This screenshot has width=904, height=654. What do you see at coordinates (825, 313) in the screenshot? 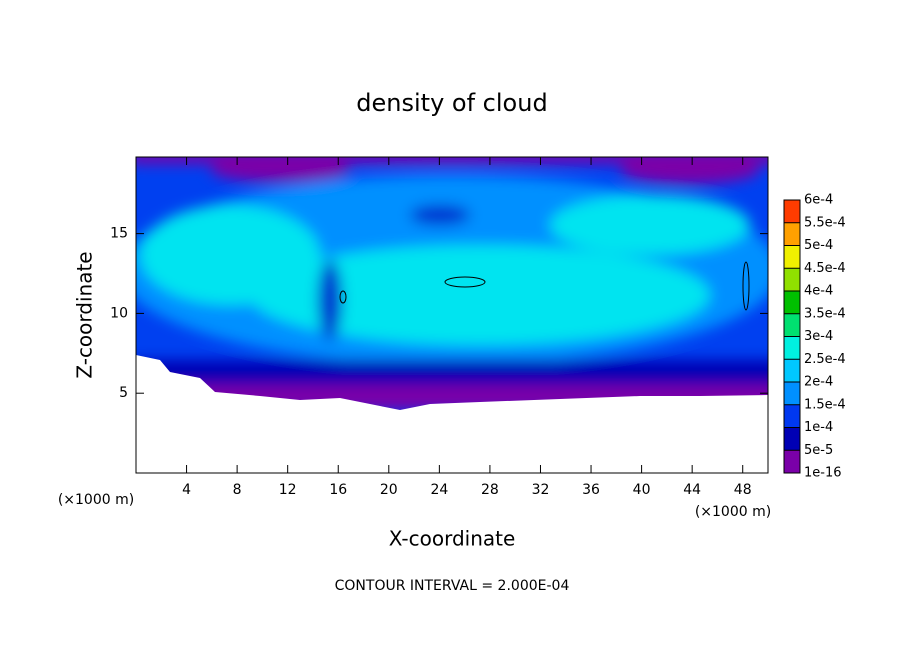
I see `colorbar-label: 3.5e-4` at bounding box center [825, 313].